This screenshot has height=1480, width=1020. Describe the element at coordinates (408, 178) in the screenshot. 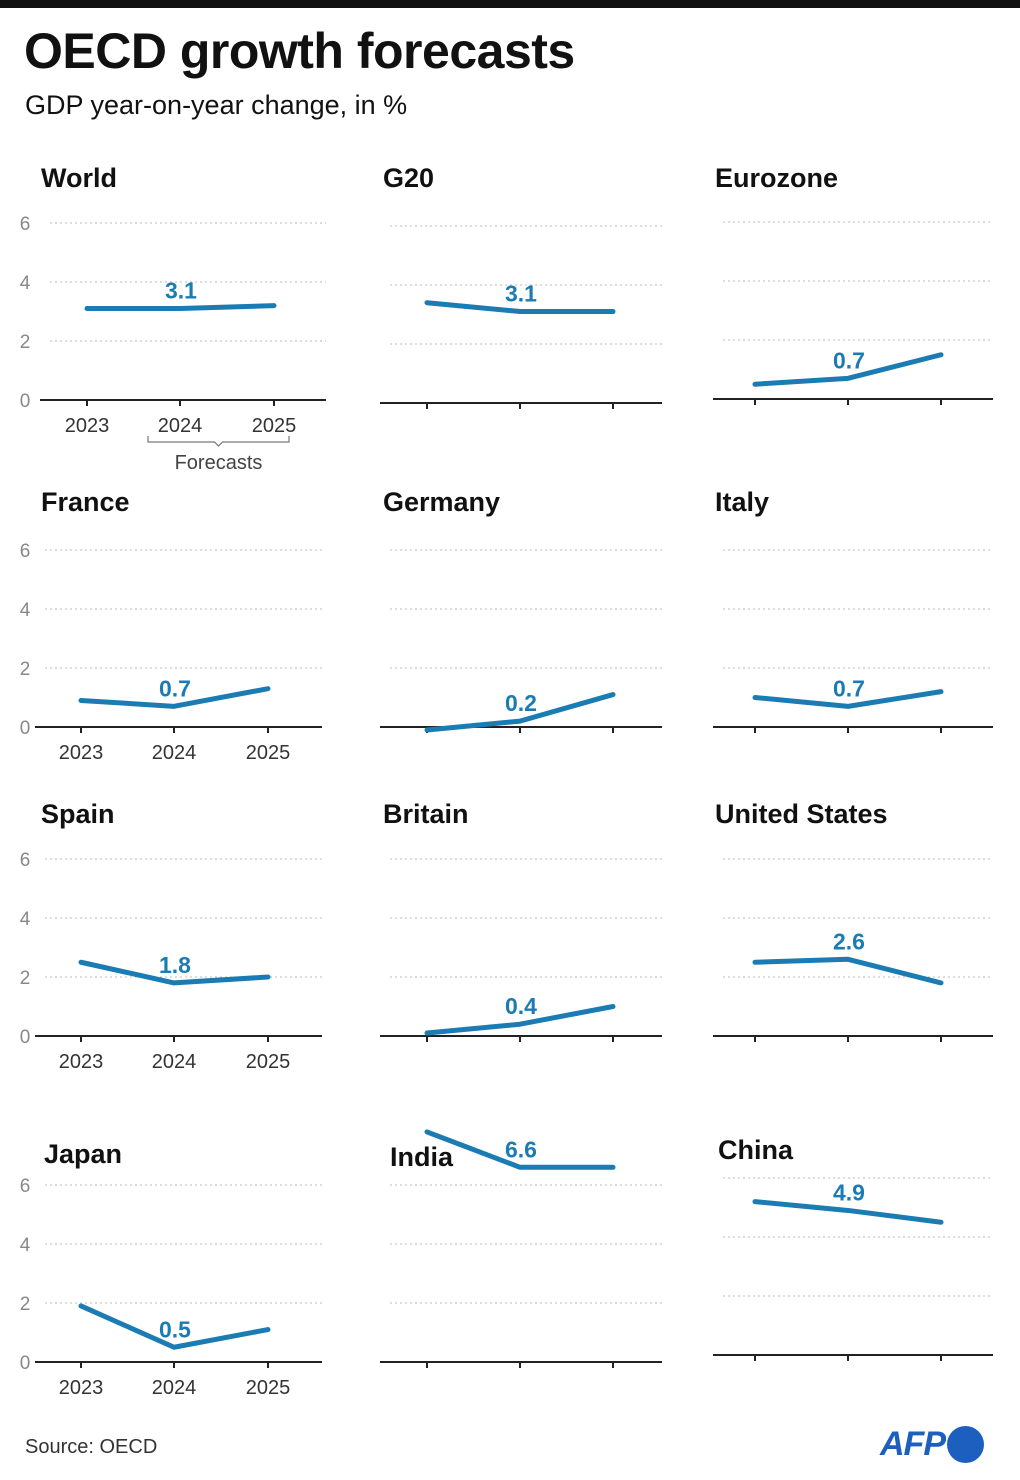

I see `panel-title: G20` at that location.